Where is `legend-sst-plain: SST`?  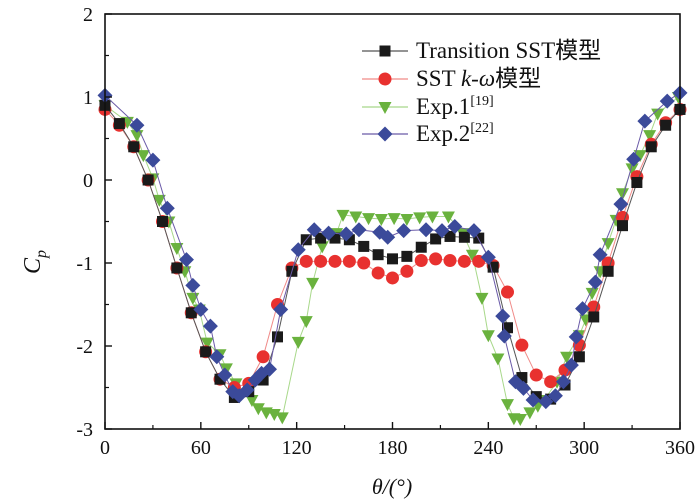
legend-sst-plain: SST is located at coordinates (438, 78).